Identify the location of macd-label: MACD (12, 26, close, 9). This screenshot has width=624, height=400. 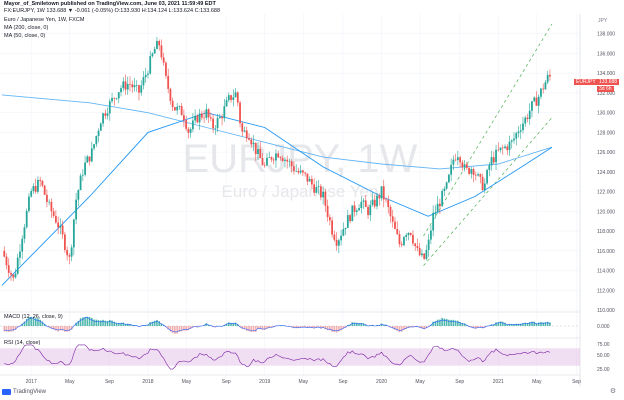
(33, 317).